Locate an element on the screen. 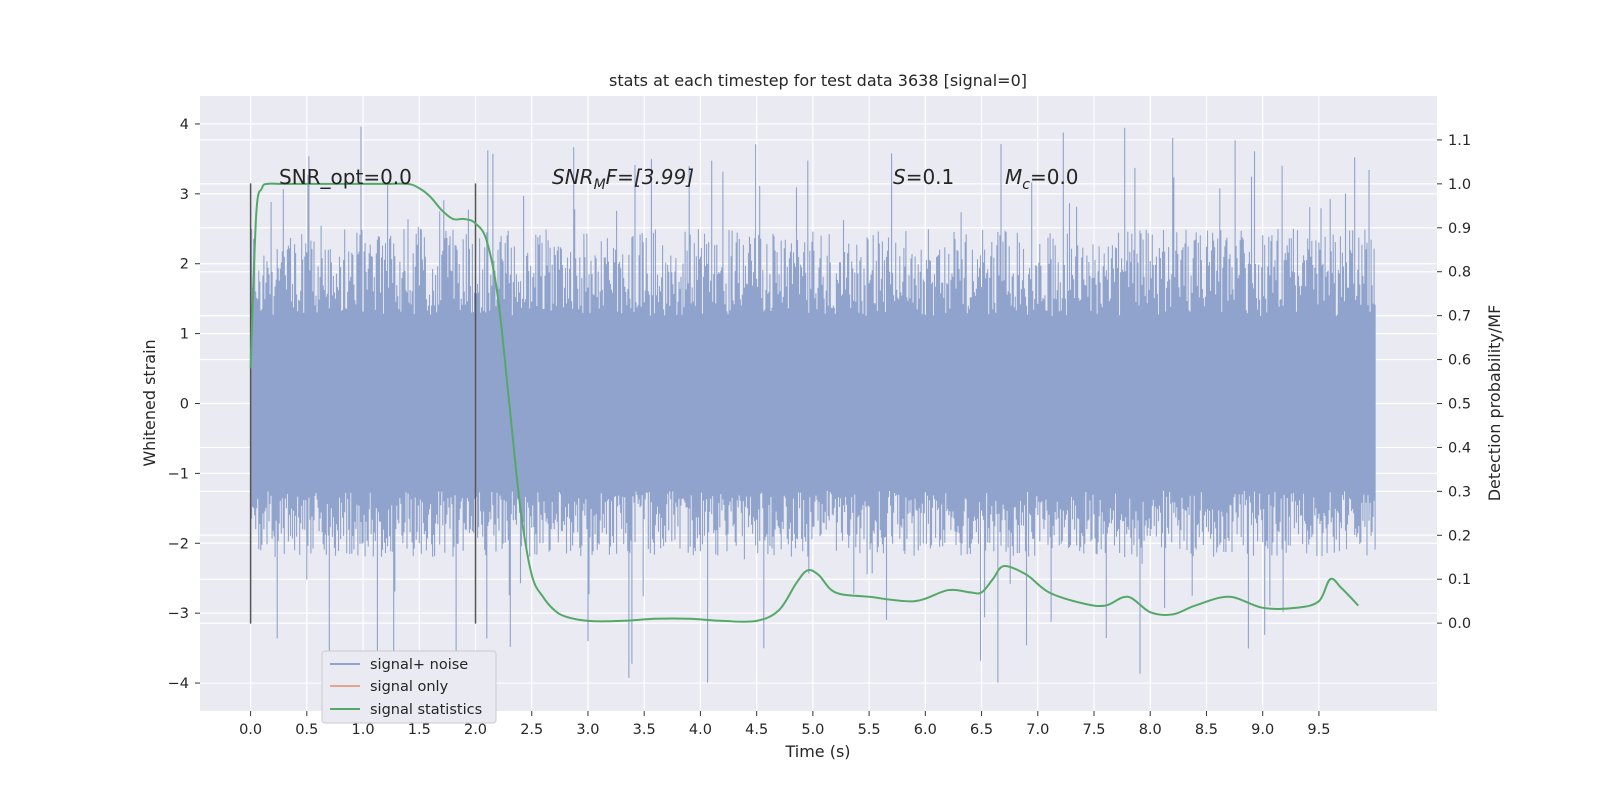 Image resolution: width=1600 pixels, height=800 pixels. legend-label-signal-only: signal only is located at coordinates (409, 687).